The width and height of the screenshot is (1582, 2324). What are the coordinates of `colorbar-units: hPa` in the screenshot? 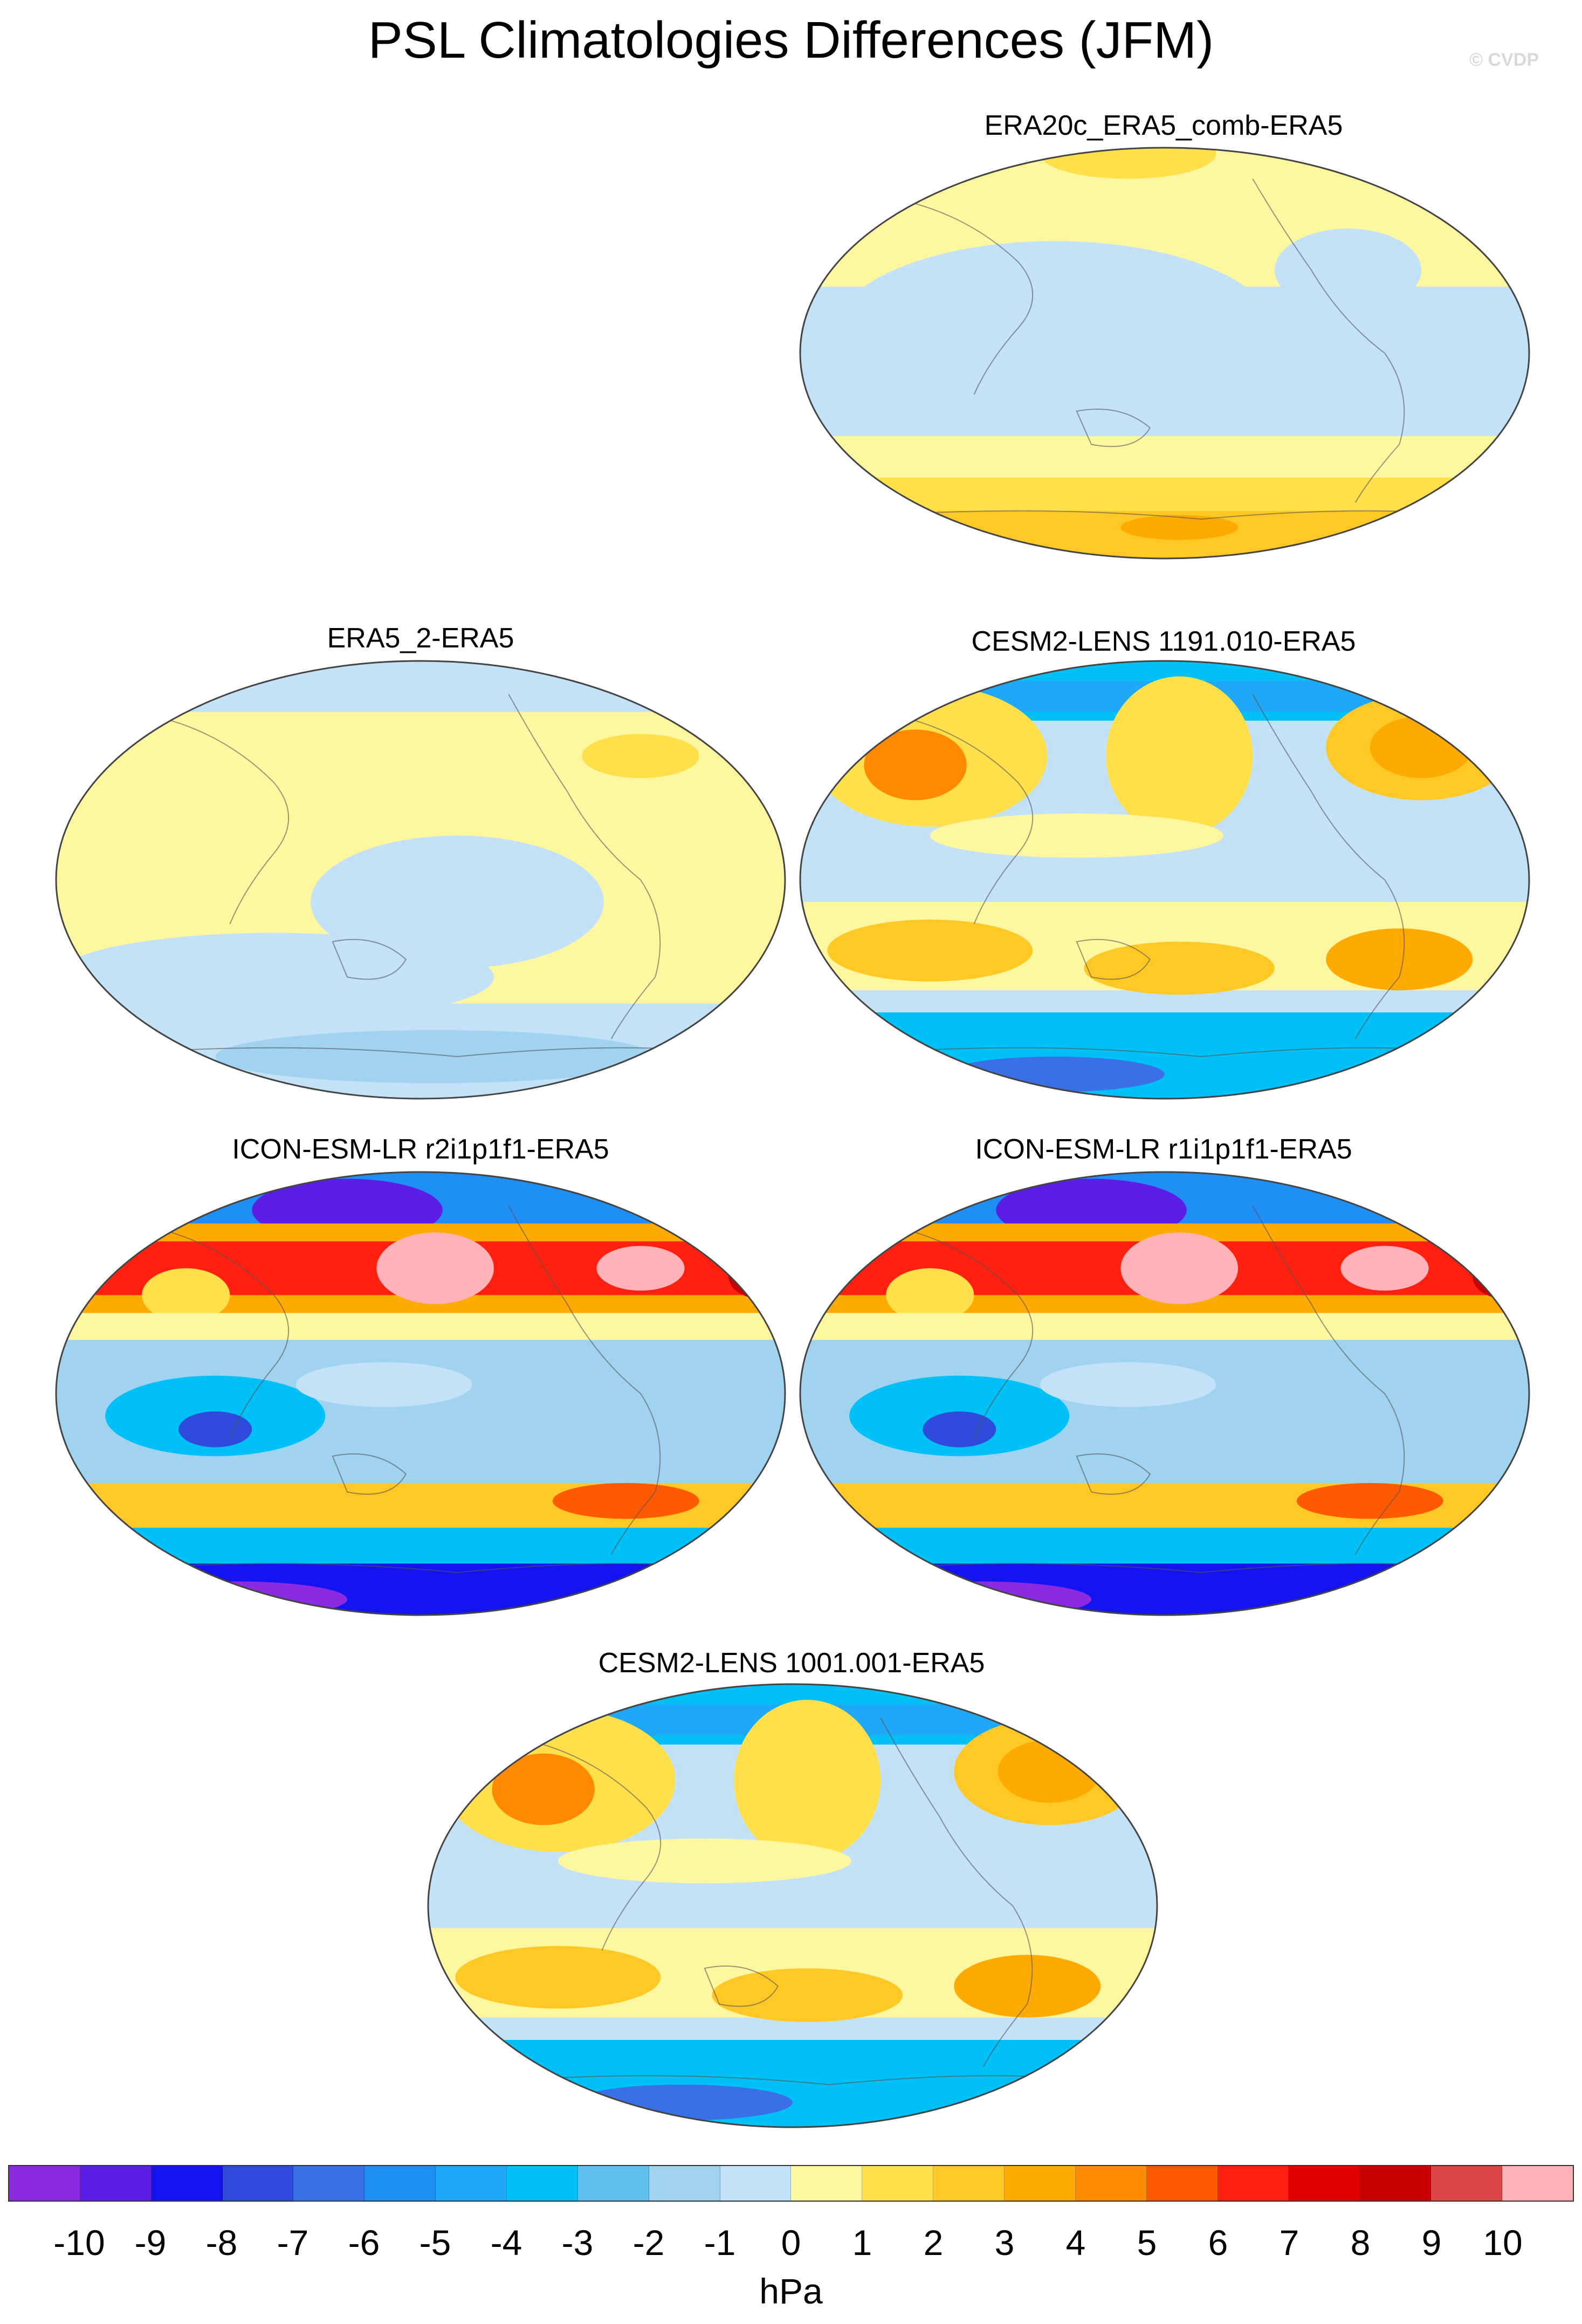 It's located at (791, 2291).